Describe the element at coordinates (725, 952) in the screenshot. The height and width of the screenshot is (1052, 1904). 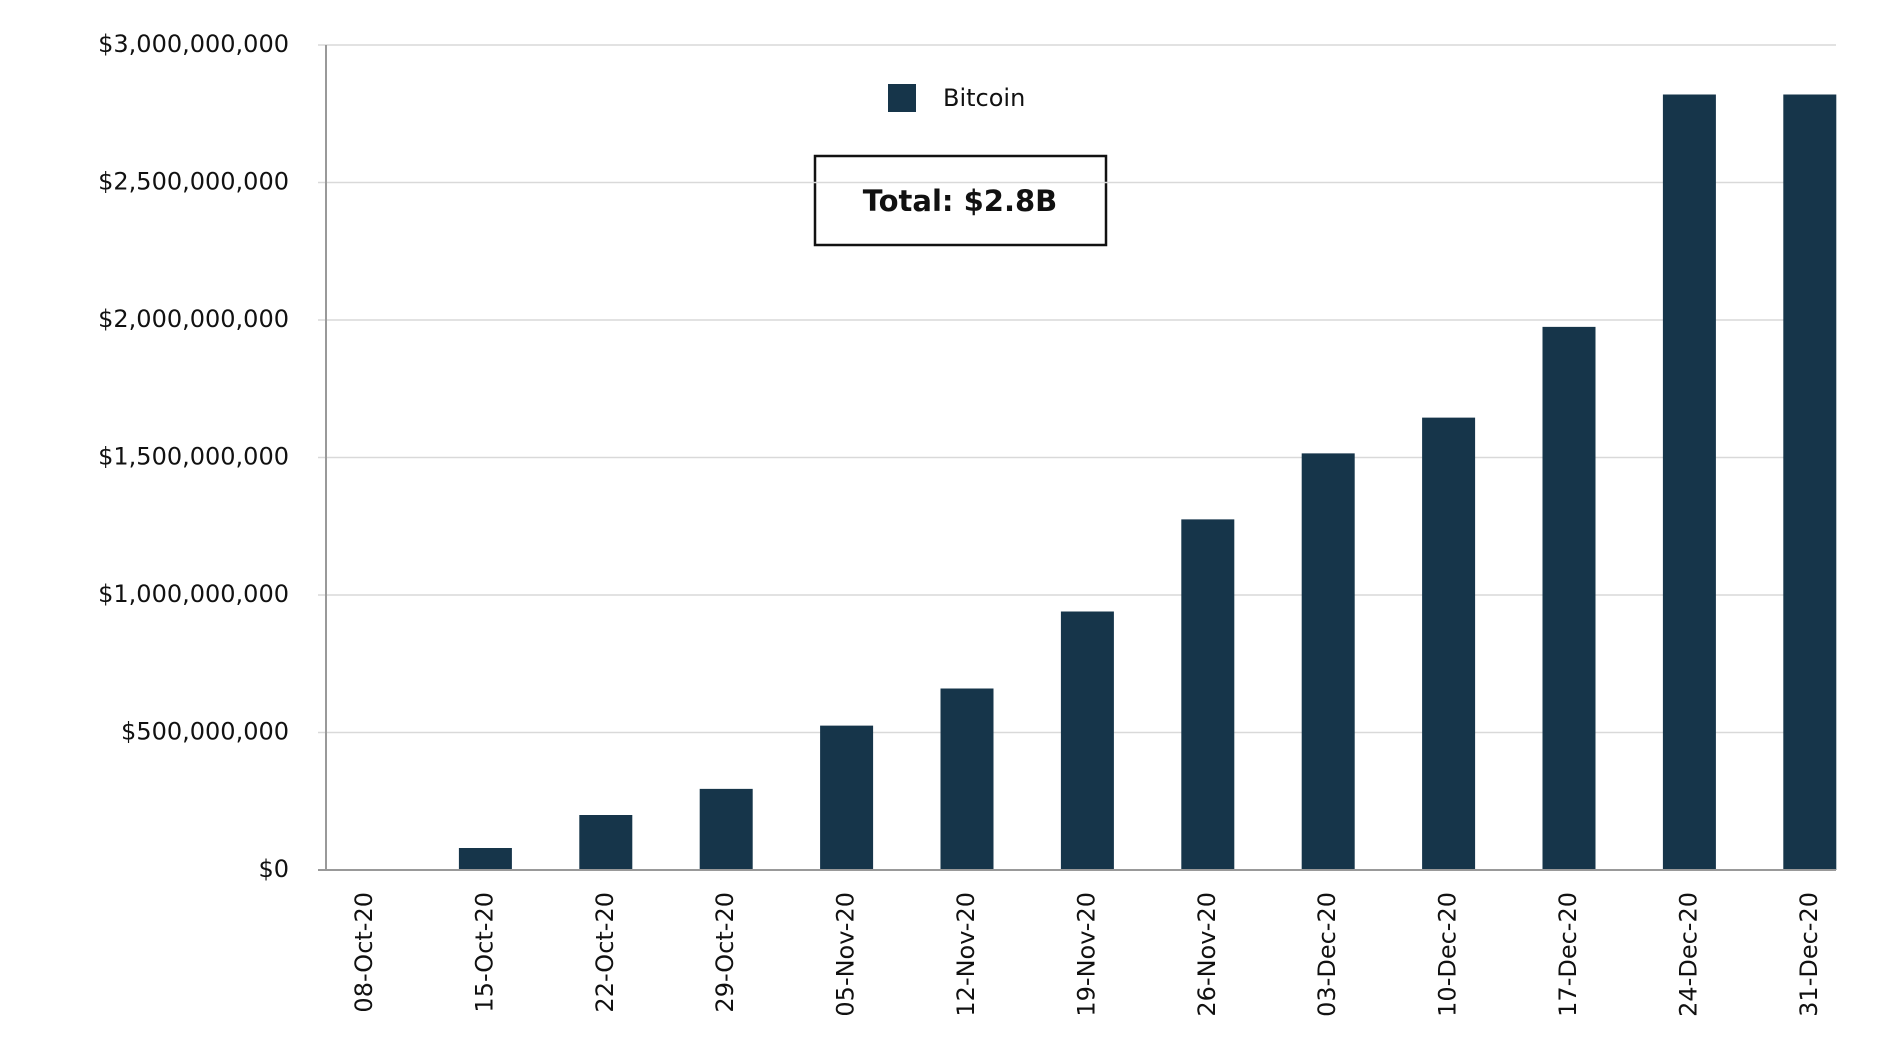
I see `x-tick-label: 29-Oct-20` at that location.